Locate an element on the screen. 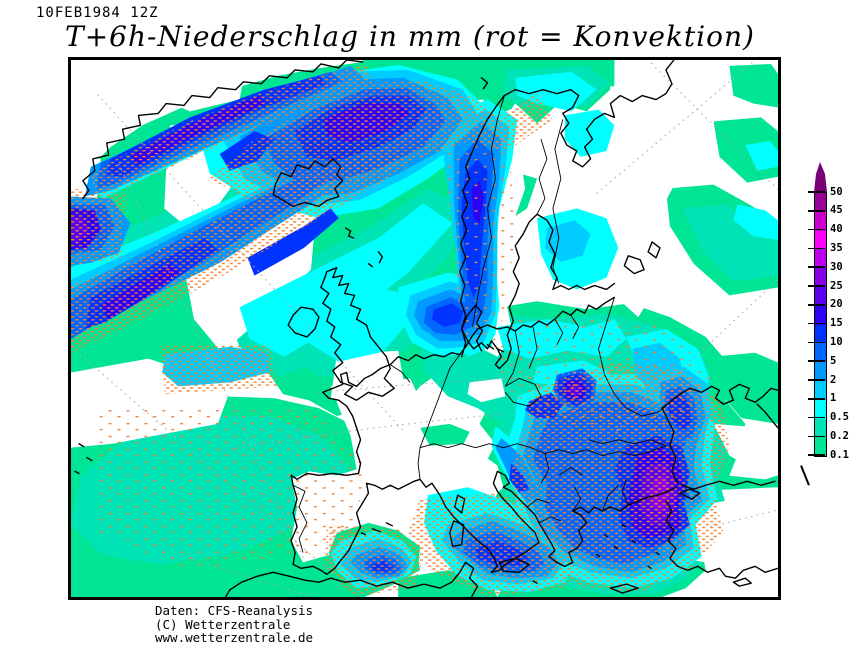 The width and height of the screenshot is (850, 657). scale-arrow is located at coordinates (820, 177).